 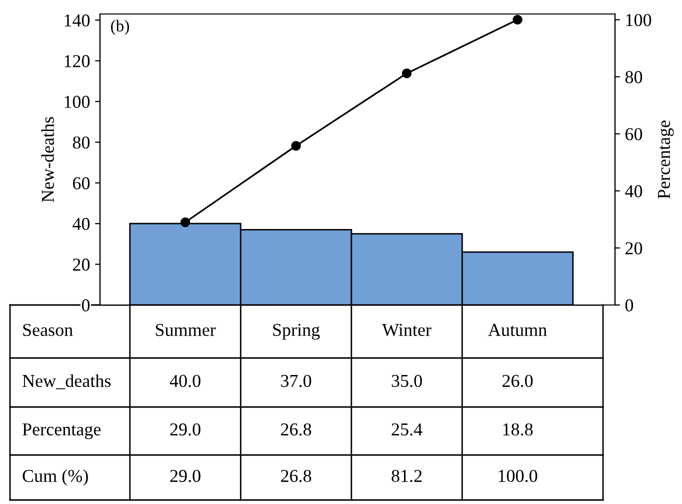 I want to click on y-tick-label: 100, so click(x=77, y=102).